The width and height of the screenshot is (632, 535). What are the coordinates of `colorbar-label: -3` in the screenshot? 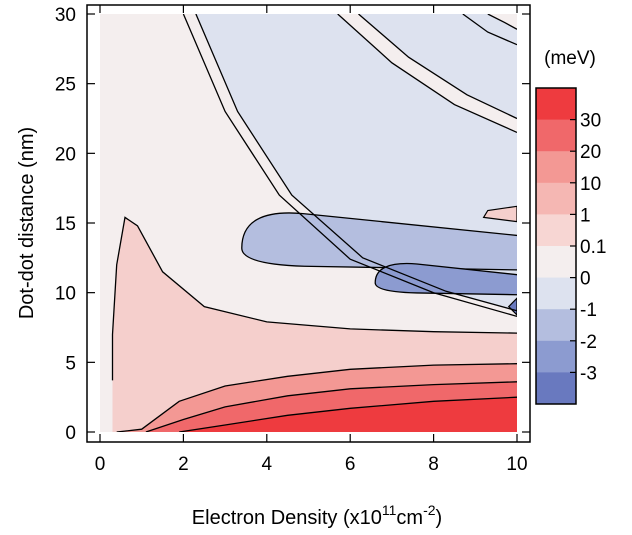 It's located at (588, 373).